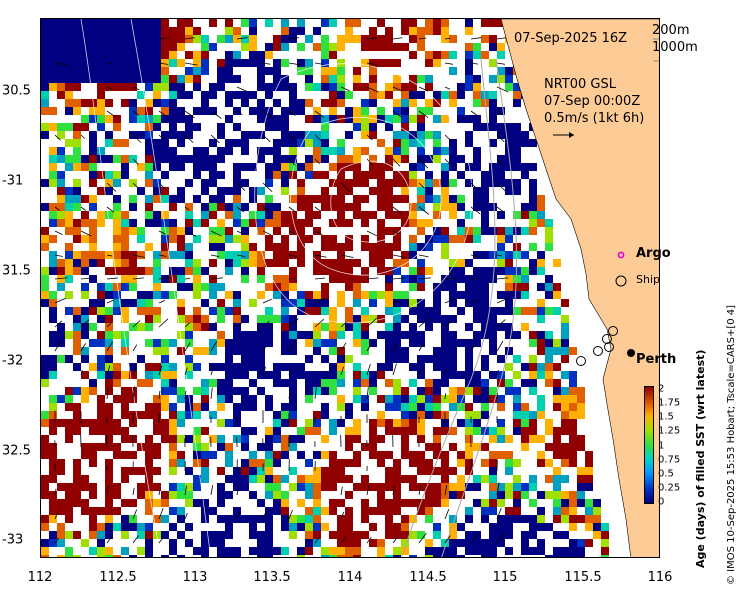  I want to click on colorbar-title: Age (days) of filled SST (wrt latest), so click(700, 458).